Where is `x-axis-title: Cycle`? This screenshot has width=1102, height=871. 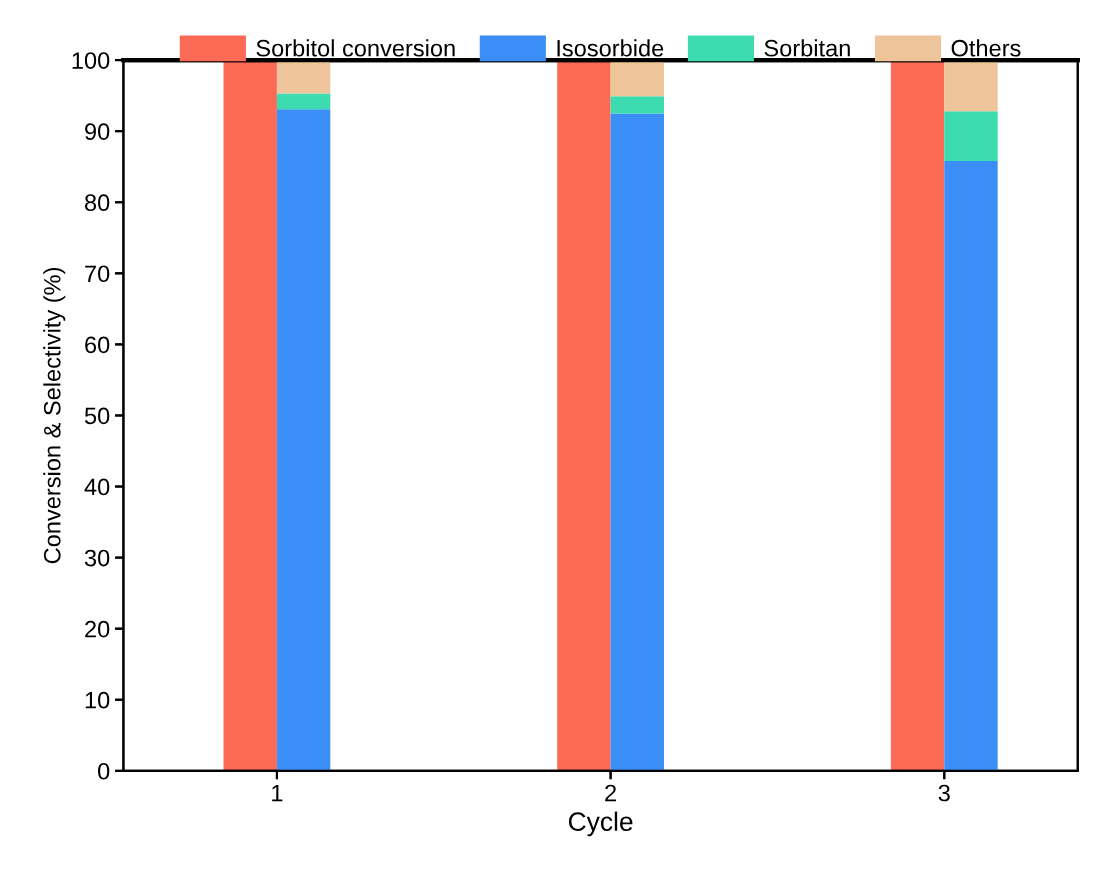 x-axis-title: Cycle is located at coordinates (600, 824).